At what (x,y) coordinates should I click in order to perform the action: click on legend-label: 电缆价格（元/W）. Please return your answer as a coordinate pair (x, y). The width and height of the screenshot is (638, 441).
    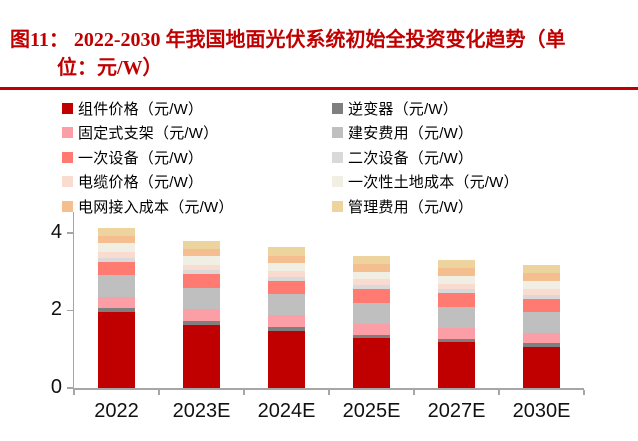
    Looking at the image, I should click on (141, 182).